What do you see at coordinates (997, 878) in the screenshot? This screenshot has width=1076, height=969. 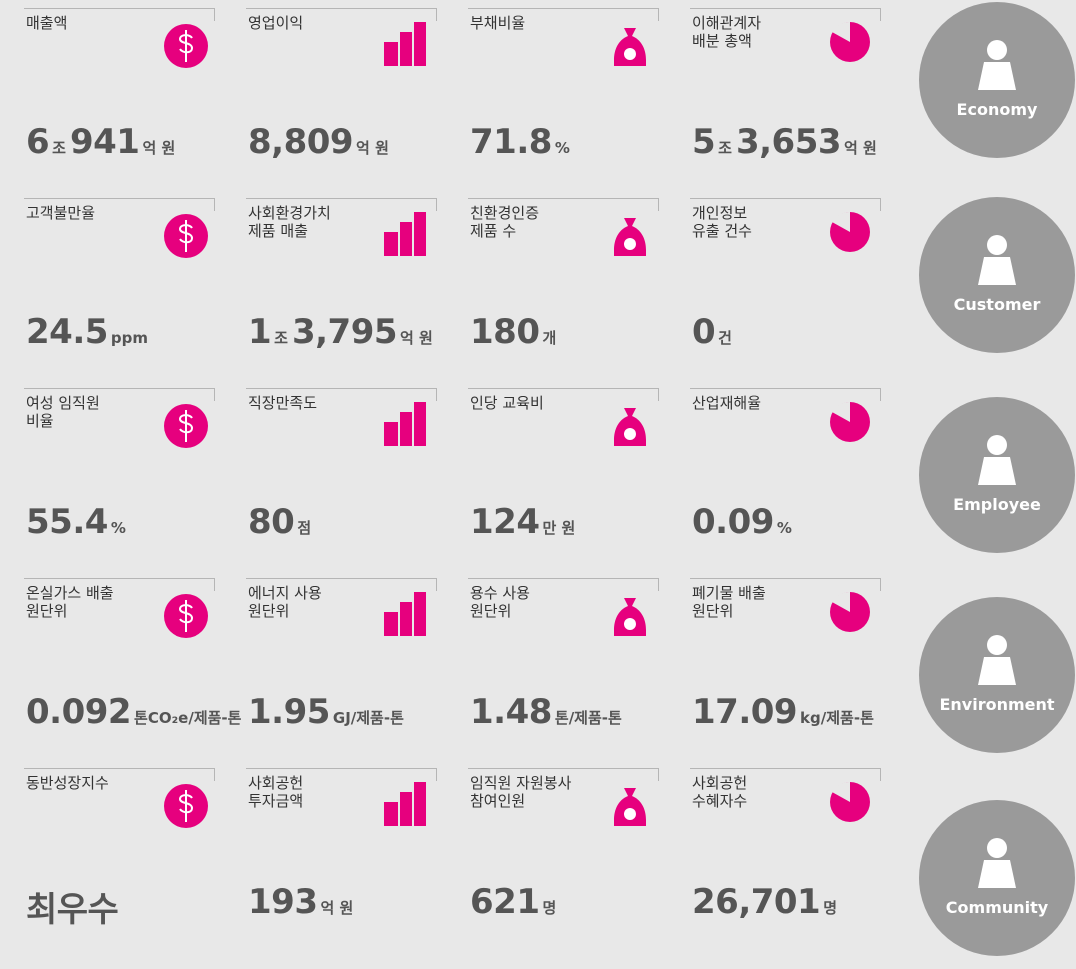 I see `section-button: Community` at bounding box center [997, 878].